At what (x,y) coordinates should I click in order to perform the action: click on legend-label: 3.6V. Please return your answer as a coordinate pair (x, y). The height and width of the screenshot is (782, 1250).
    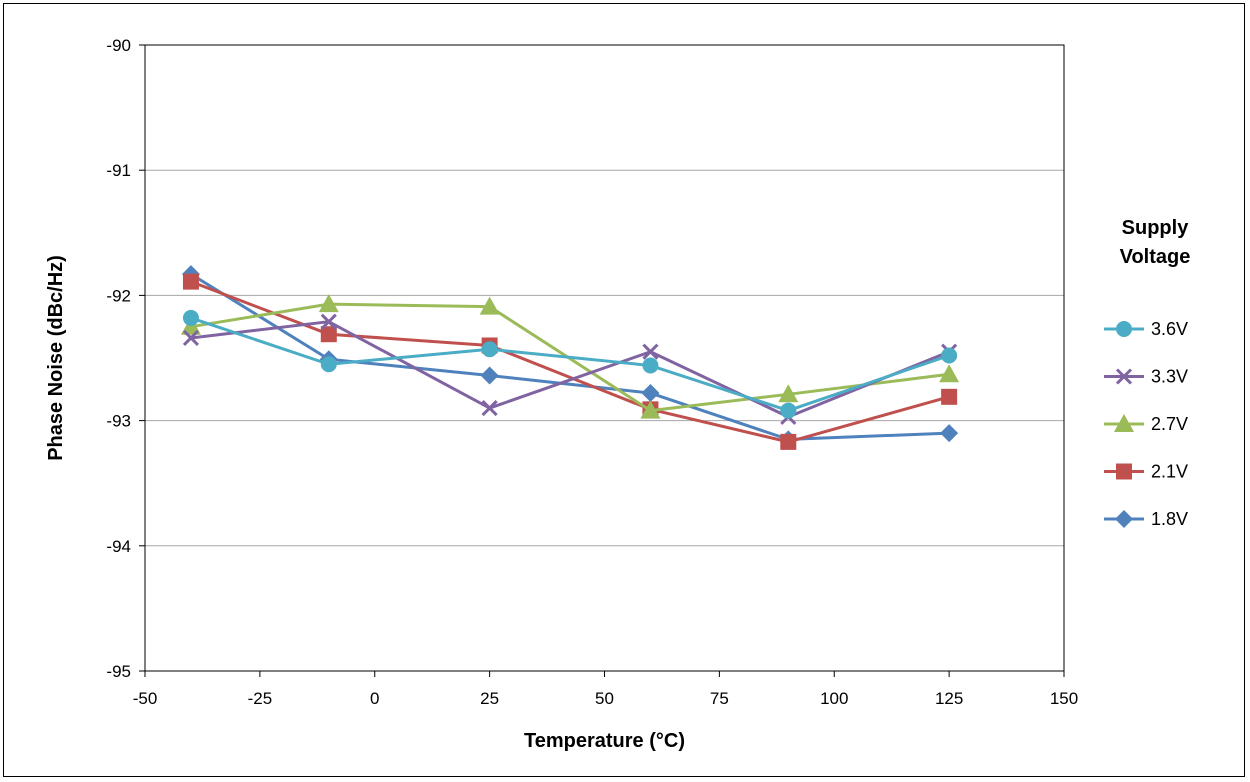
    Looking at the image, I should click on (1169, 329).